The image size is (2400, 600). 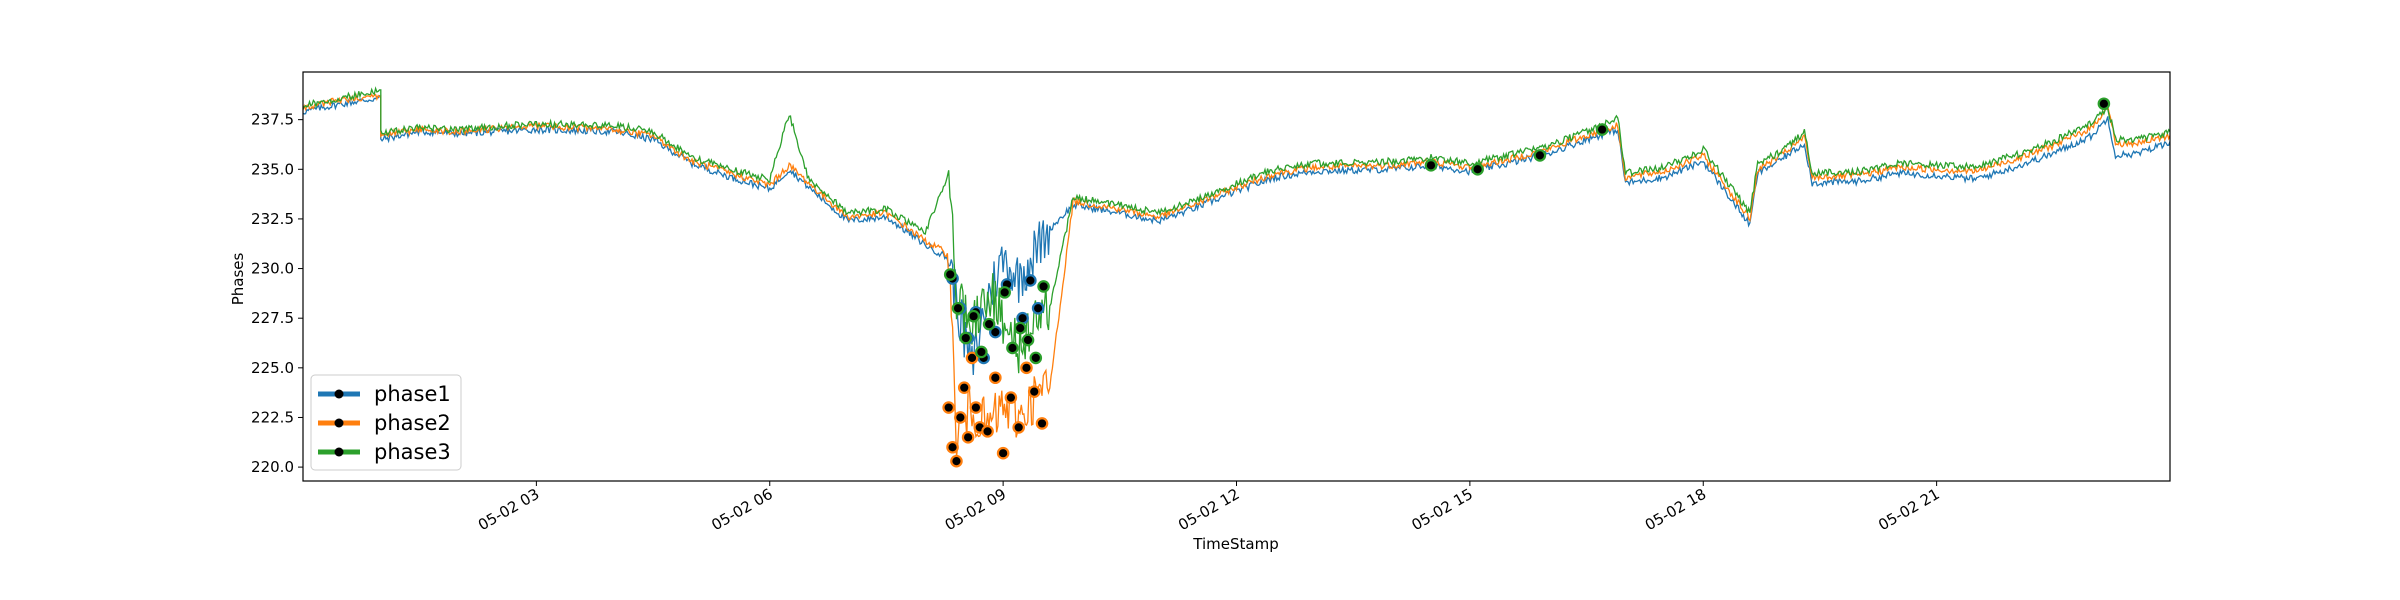 What do you see at coordinates (975, 509) in the screenshot?
I see `x-tick-label: 05-02 09` at bounding box center [975, 509].